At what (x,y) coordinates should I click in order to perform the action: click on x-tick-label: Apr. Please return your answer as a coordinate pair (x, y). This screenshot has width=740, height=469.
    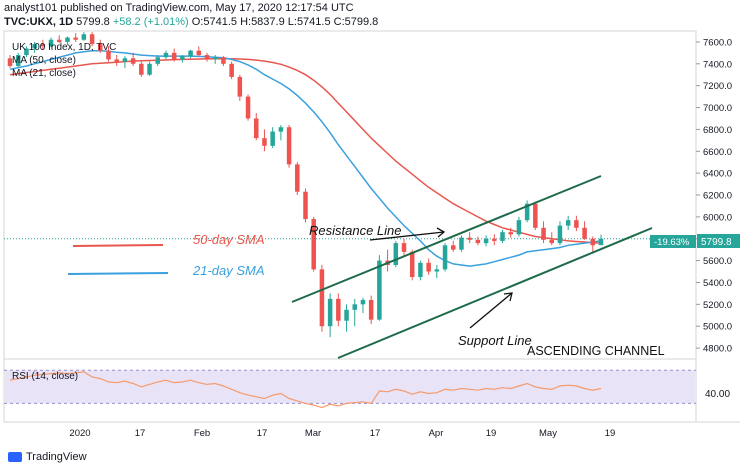
    Looking at the image, I should click on (436, 433).